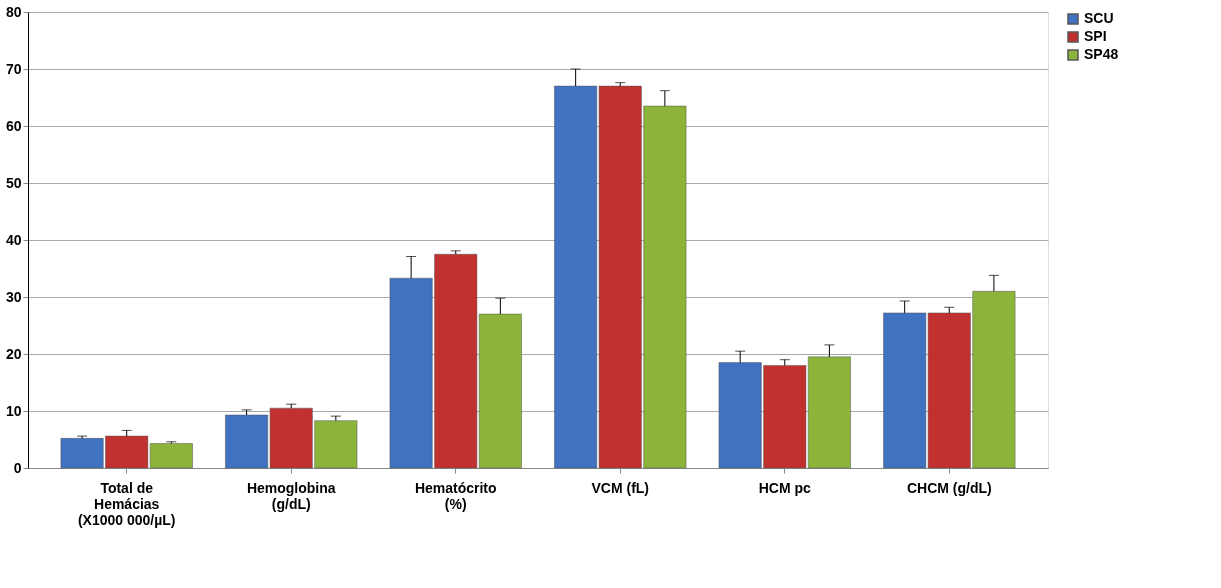 This screenshot has height=588, width=1221. What do you see at coordinates (785, 487) in the screenshot?
I see `x-tick-label: HCM pc` at bounding box center [785, 487].